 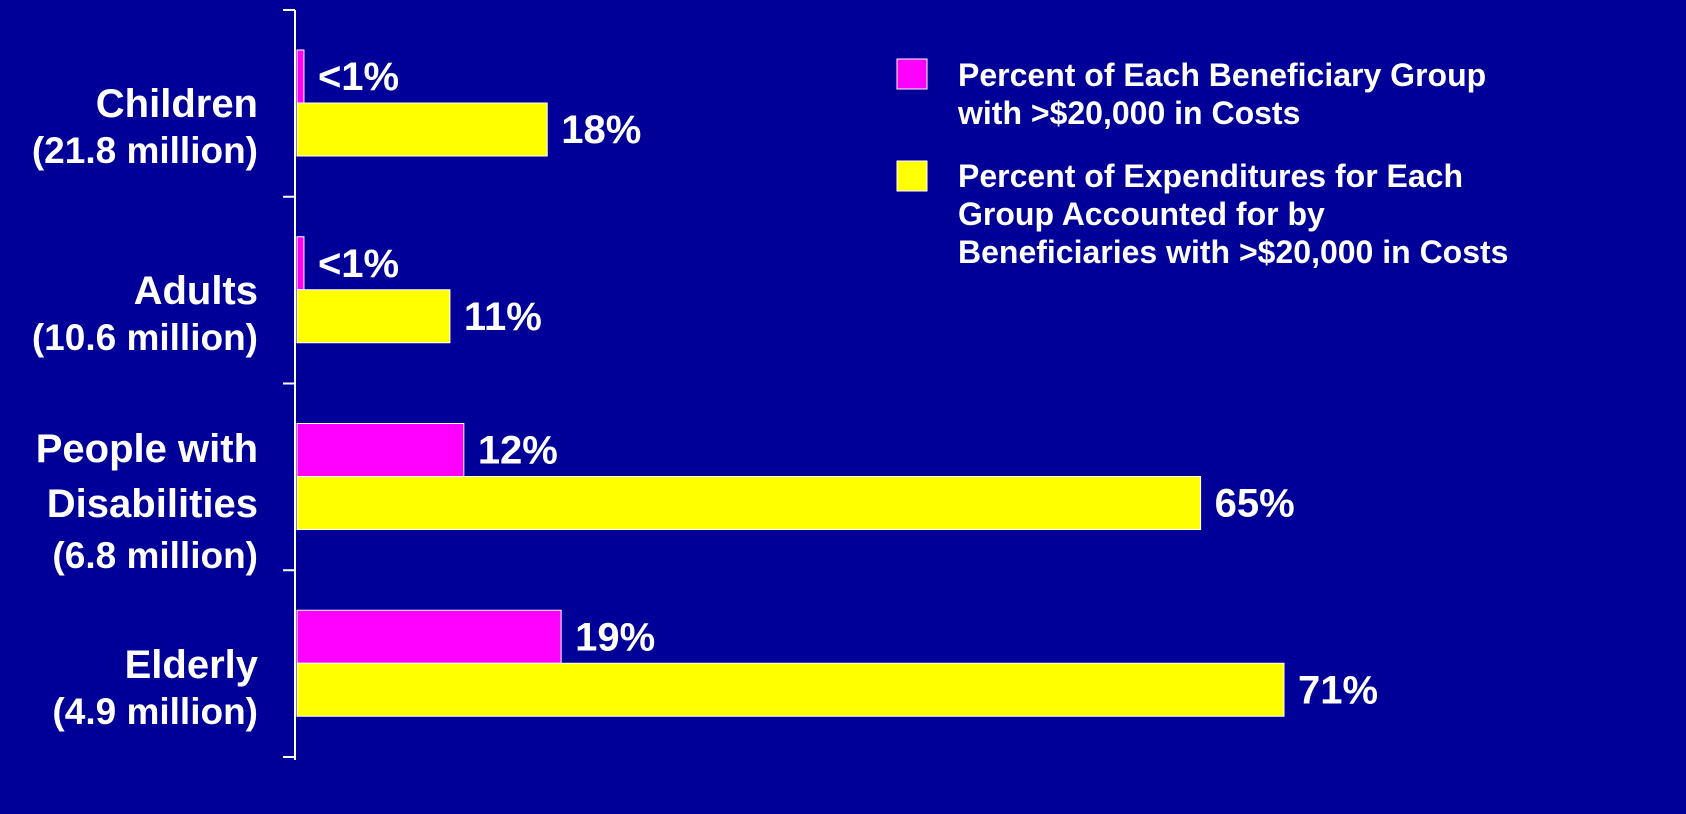 I want to click on category-sublabel: (21.8 million), so click(x=145, y=150).